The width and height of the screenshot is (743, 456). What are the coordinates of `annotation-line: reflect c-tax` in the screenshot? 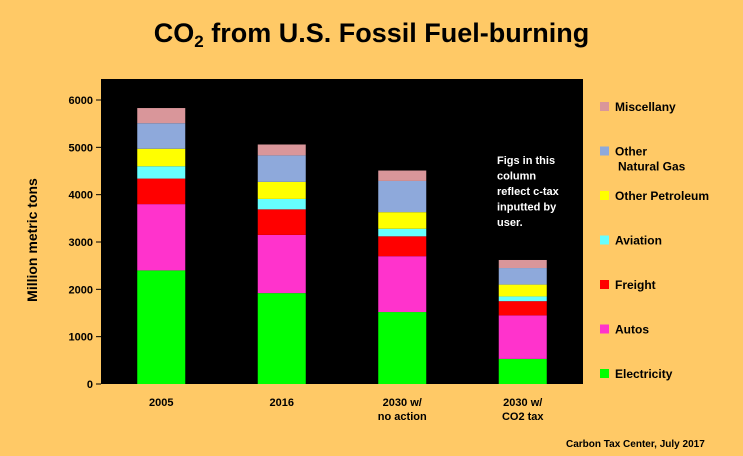 It's located at (528, 192).